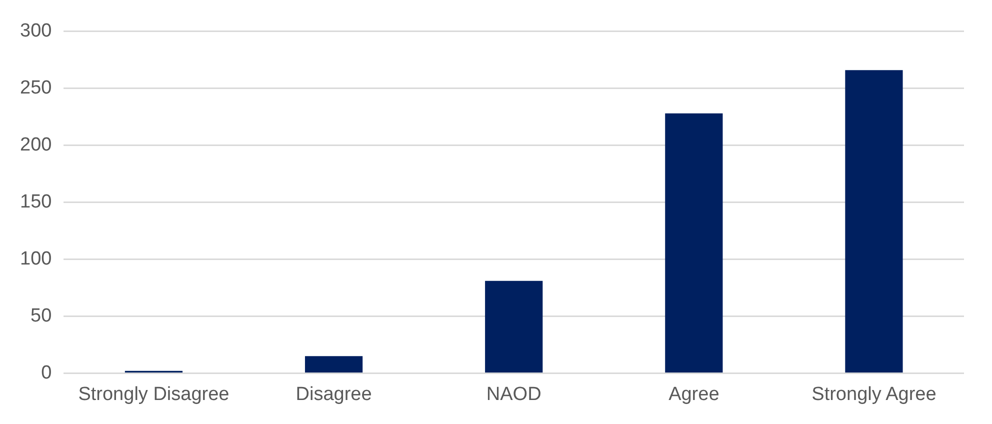 The width and height of the screenshot is (992, 424). I want to click on y-tick-label: 50, so click(41, 315).